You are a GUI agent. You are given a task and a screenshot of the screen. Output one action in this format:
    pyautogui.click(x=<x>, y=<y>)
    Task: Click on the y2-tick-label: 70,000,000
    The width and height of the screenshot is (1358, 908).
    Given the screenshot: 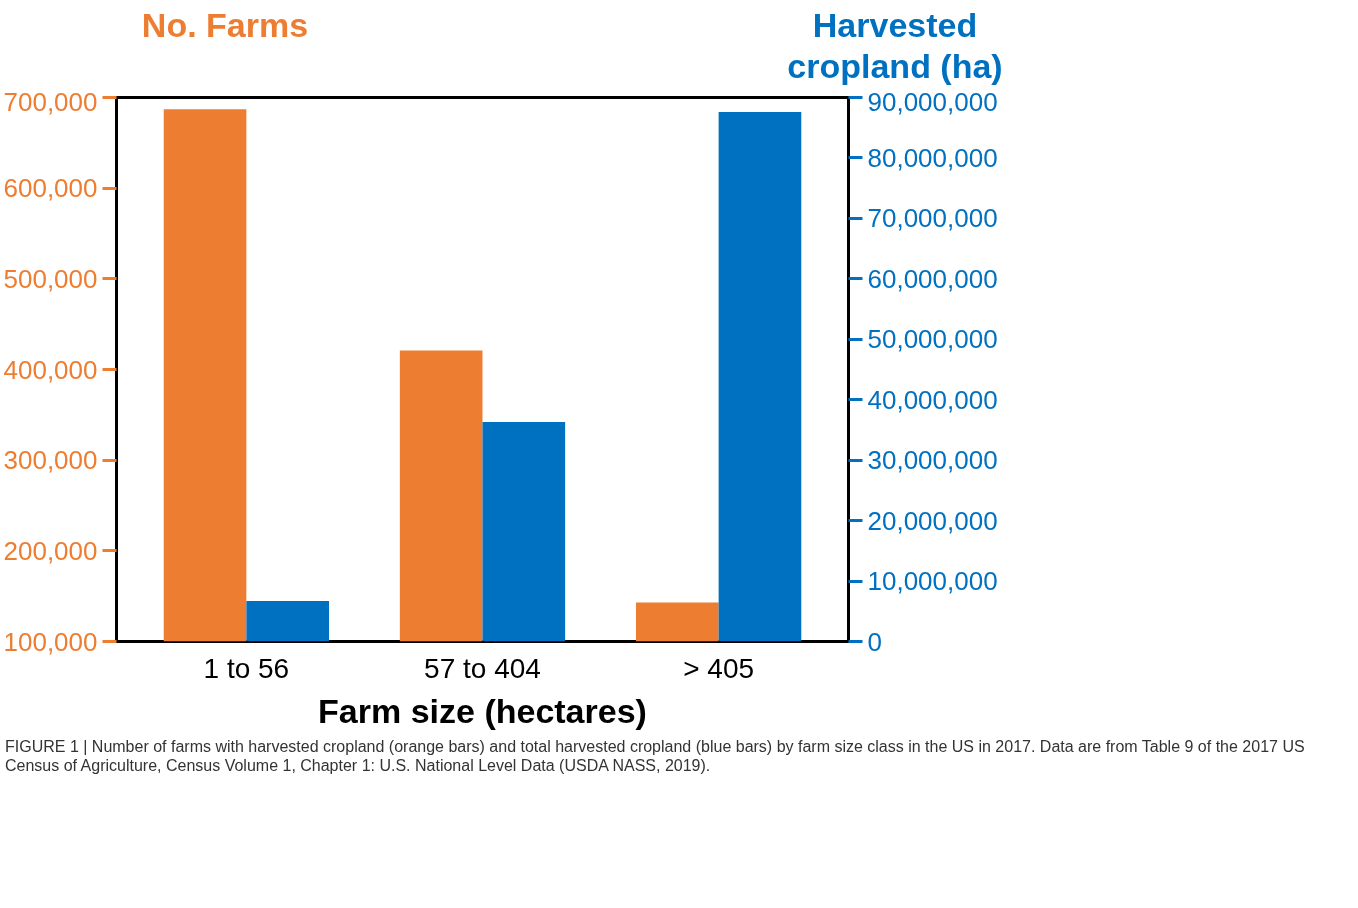 What is the action you would take?
    pyautogui.click(x=932, y=217)
    